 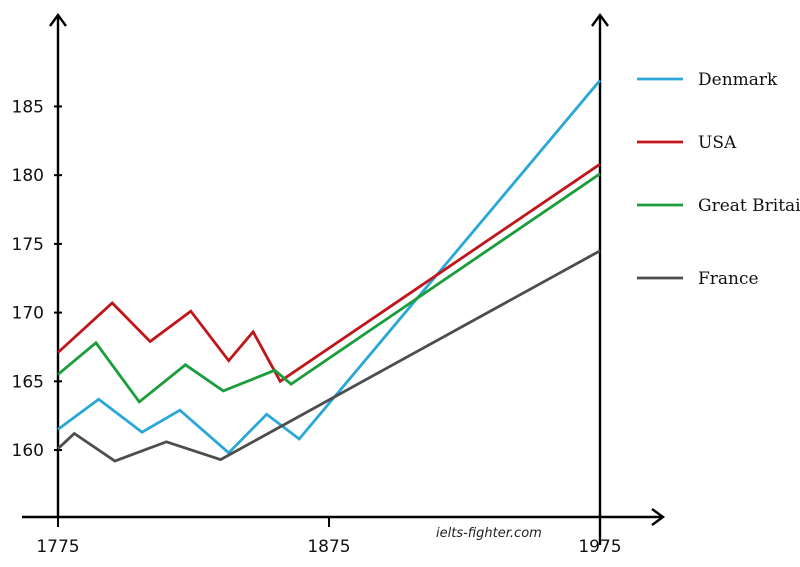 What do you see at coordinates (328, 547) in the screenshot?
I see `x-tick-label: 1875` at bounding box center [328, 547].